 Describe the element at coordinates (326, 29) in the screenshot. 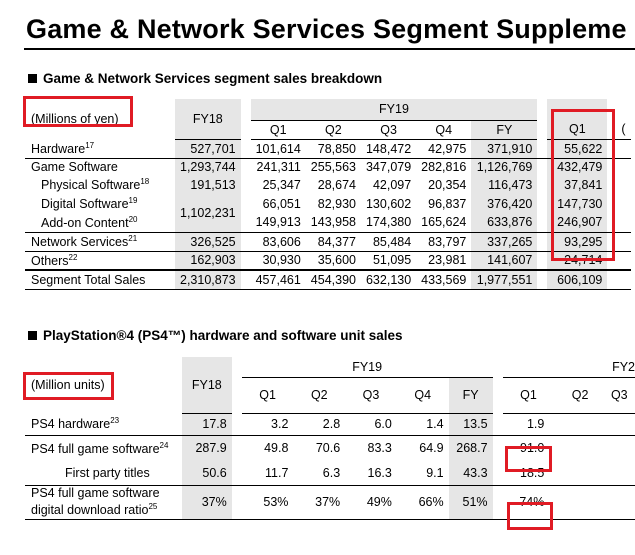

I see `page-title: Game & Network Services Segment Suppleme` at that location.